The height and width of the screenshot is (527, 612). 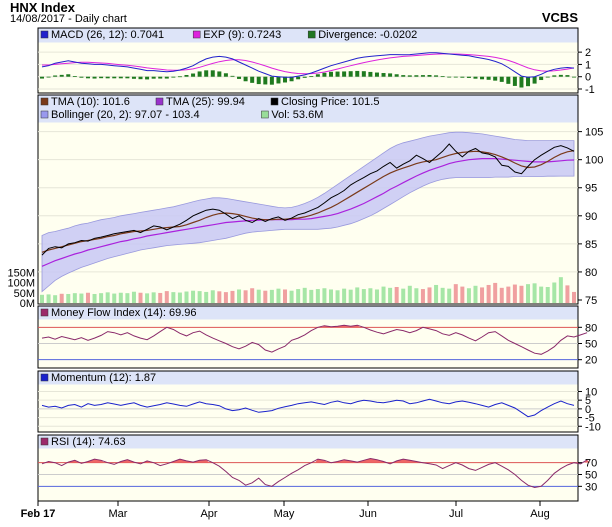 I want to click on panel-3-legend-band, so click(x=308, y=378).